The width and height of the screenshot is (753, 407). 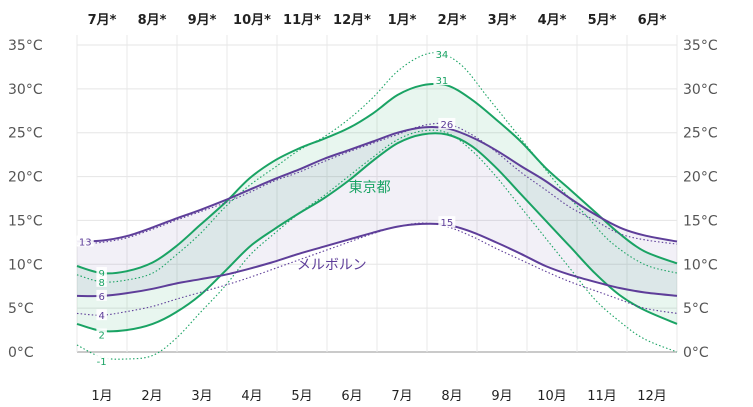 I want to click on top-month-label: 7月*, so click(x=102, y=20).